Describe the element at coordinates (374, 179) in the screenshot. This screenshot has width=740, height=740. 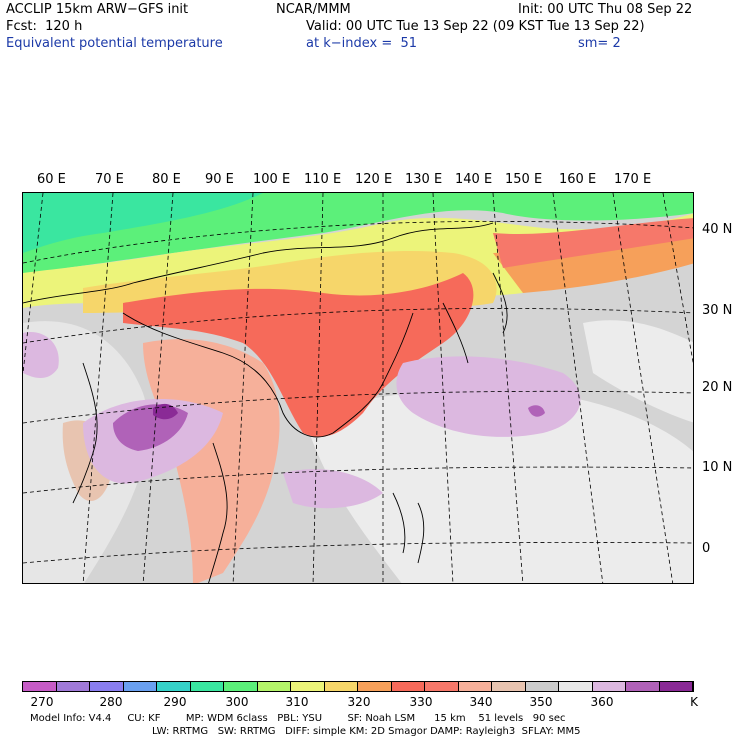
I see `lon-label: 120 E` at that location.